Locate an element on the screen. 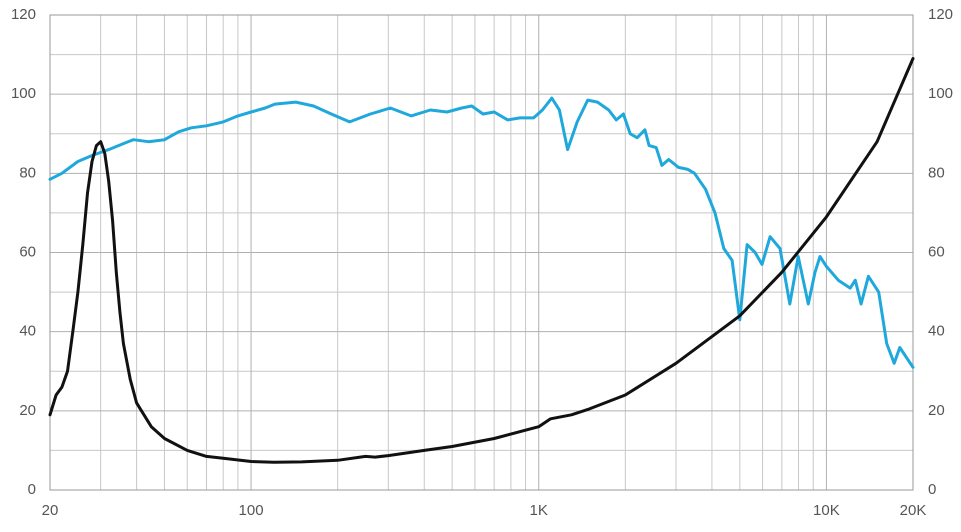  y2-tick-label: 100 is located at coordinates (940, 93).